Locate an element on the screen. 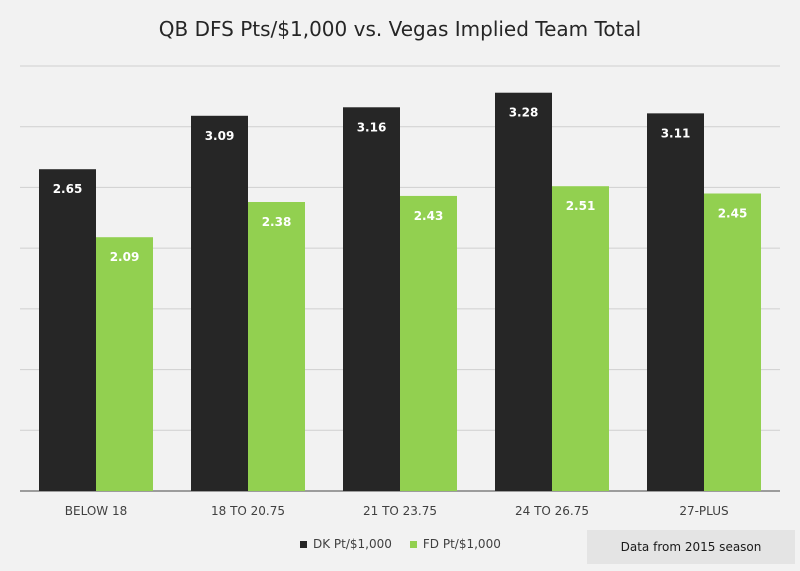 The height and width of the screenshot is (571, 800). legend-swatch-fd is located at coordinates (413, 544).